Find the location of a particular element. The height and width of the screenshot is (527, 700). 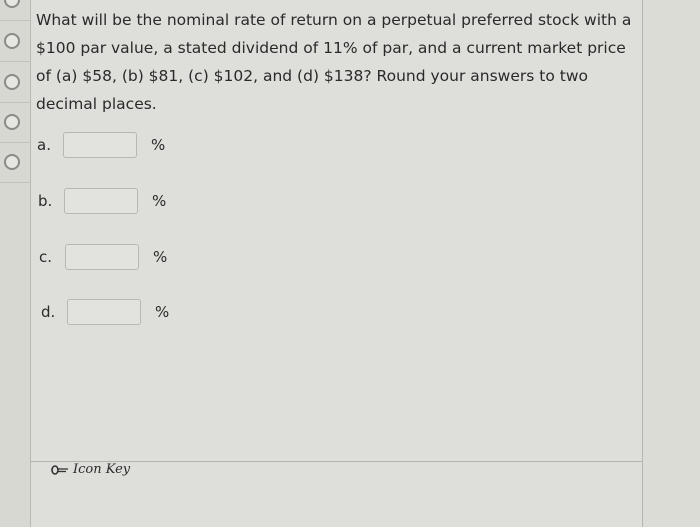

answer-row-b: b. % is located at coordinates (102, 201).